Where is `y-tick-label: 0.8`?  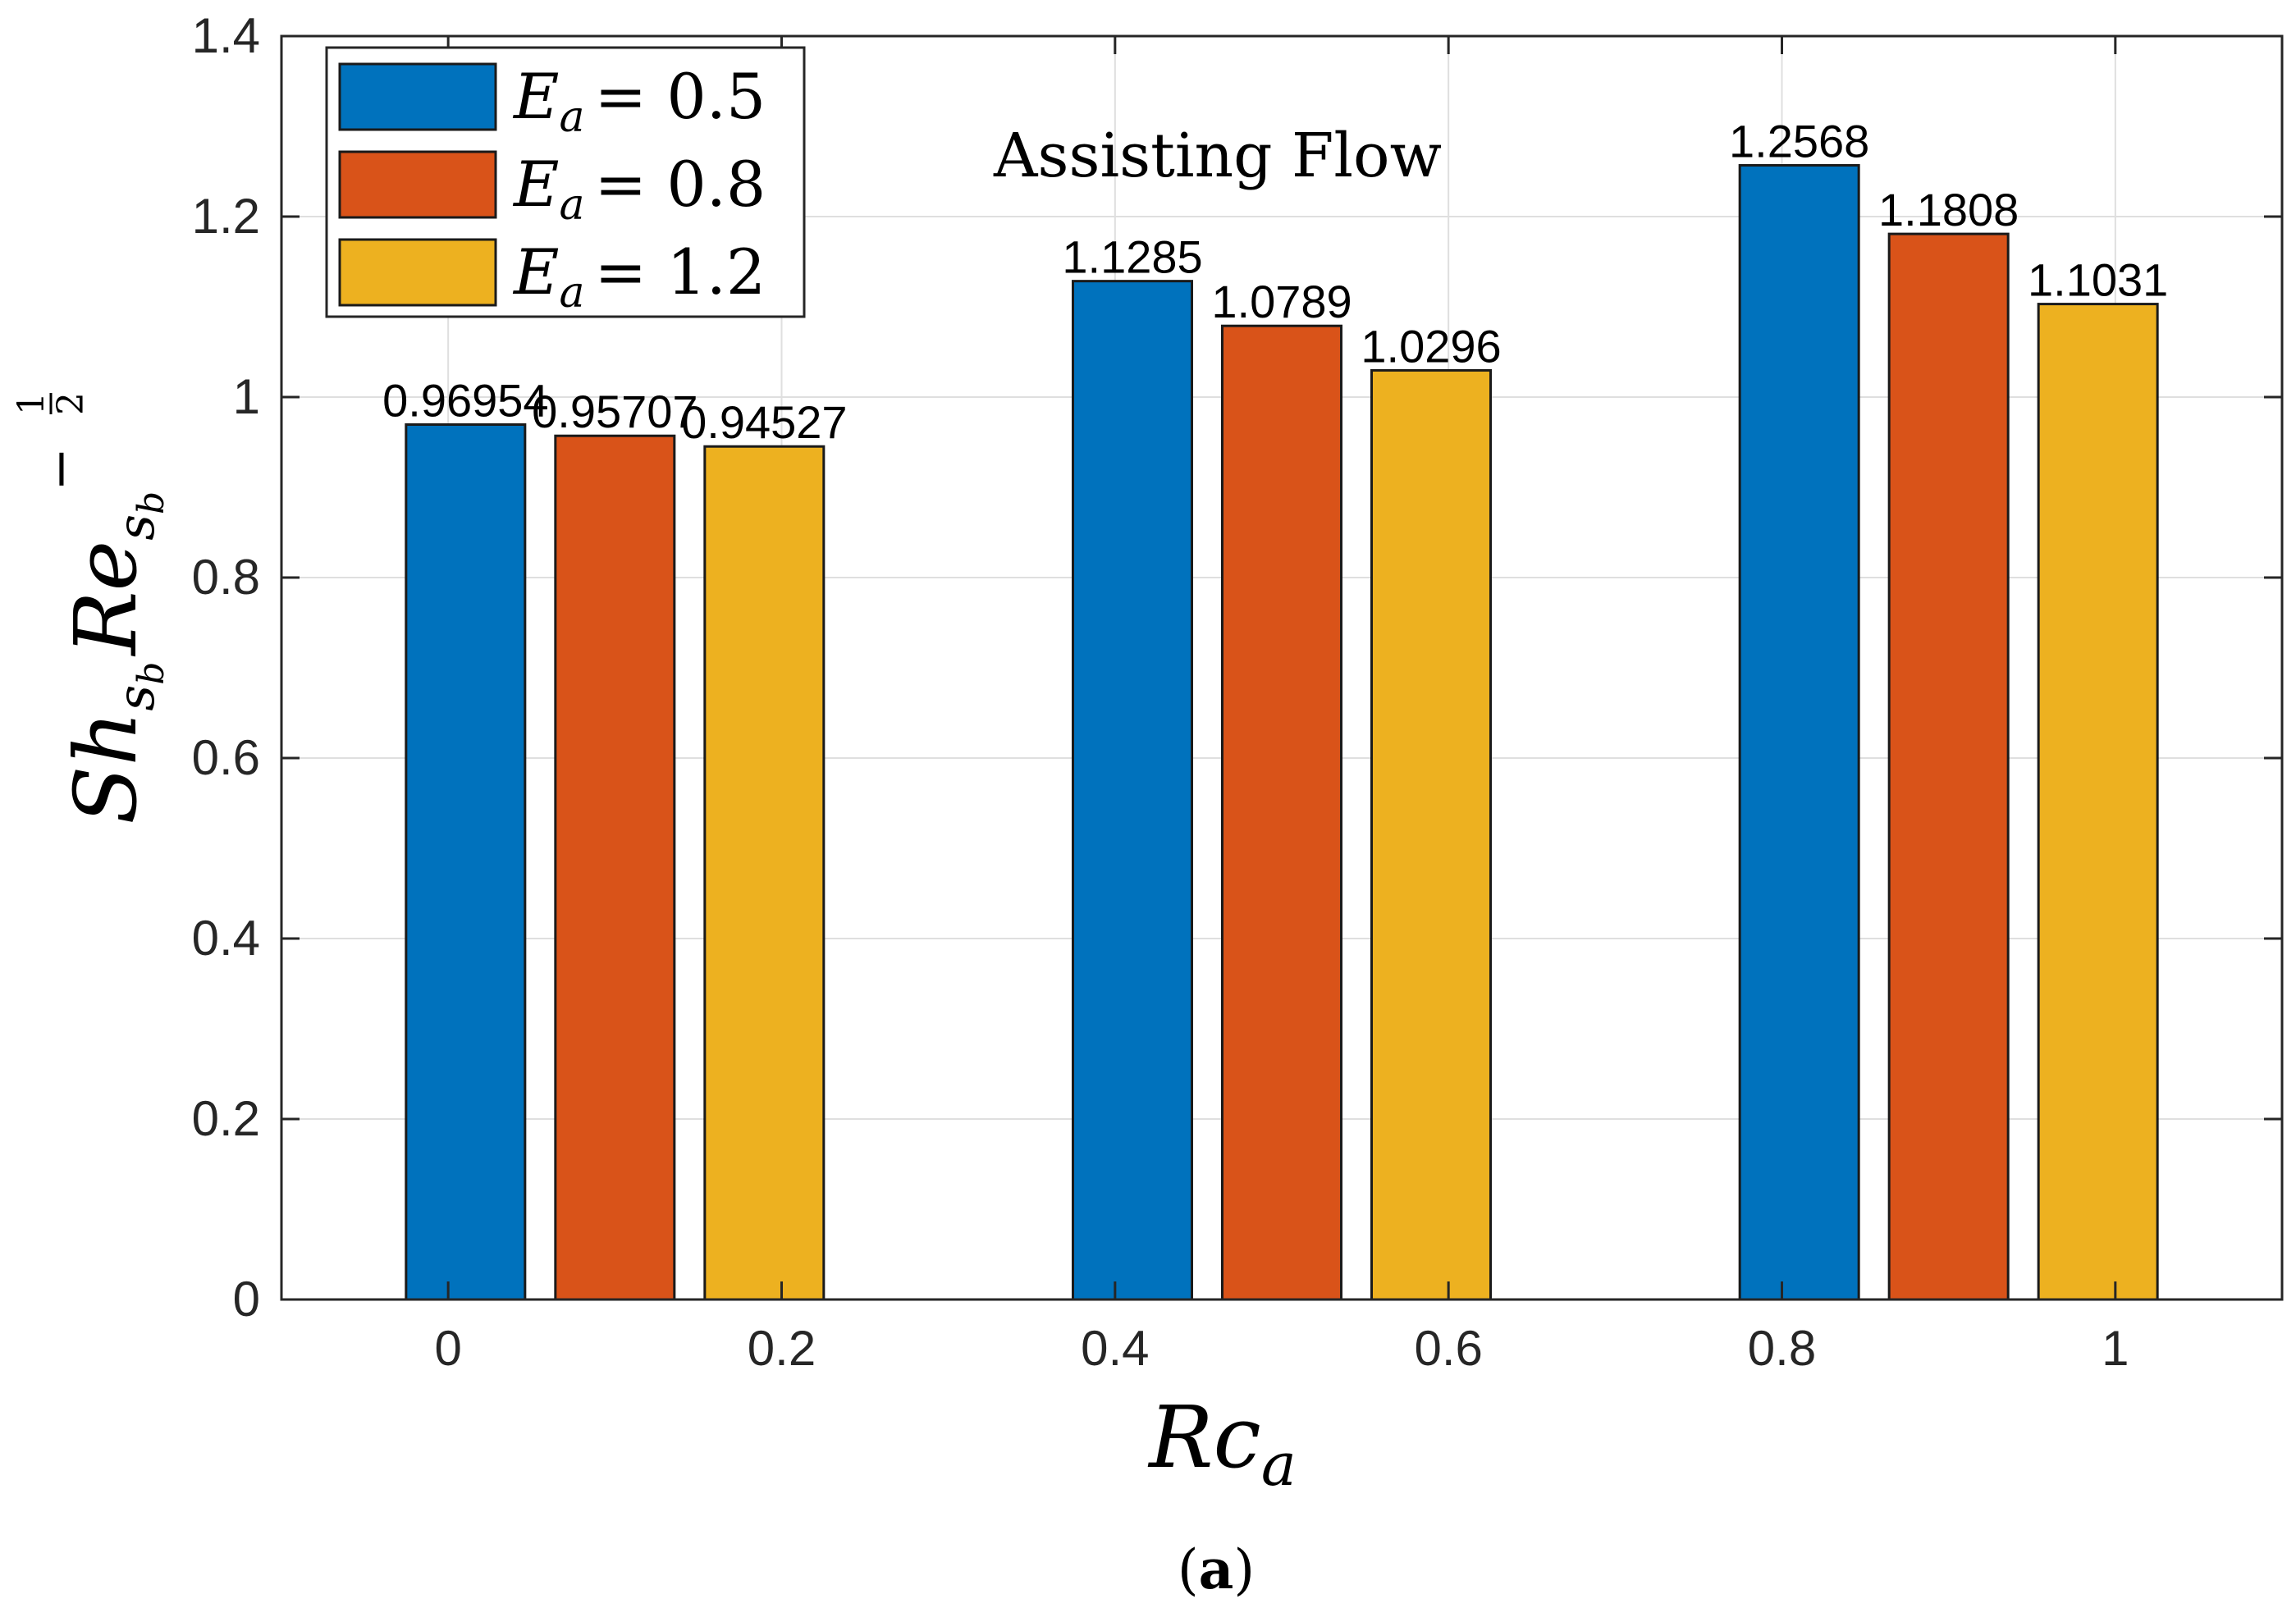 y-tick-label: 0.8 is located at coordinates (226, 577).